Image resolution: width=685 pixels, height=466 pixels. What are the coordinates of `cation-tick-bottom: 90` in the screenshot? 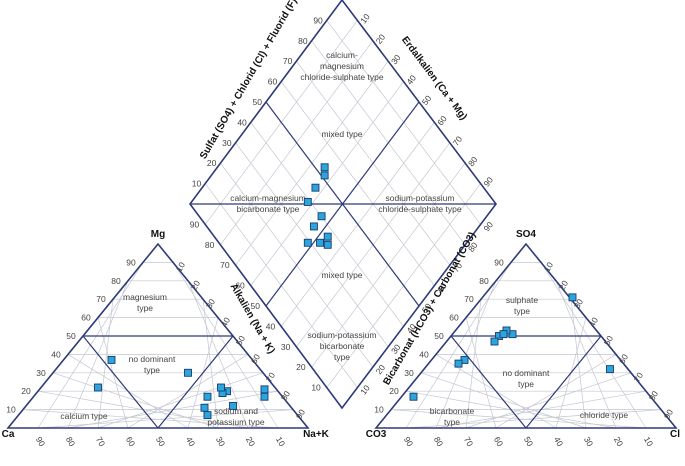 It's located at (41, 441).